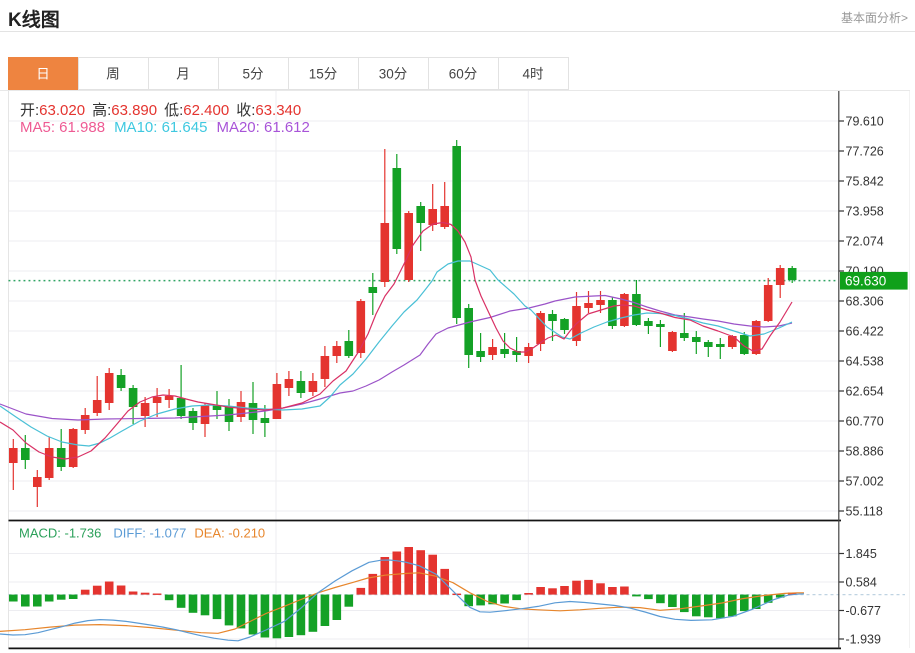 This screenshot has width=915, height=653. I want to click on svg-text: -1.939, so click(863, 640).